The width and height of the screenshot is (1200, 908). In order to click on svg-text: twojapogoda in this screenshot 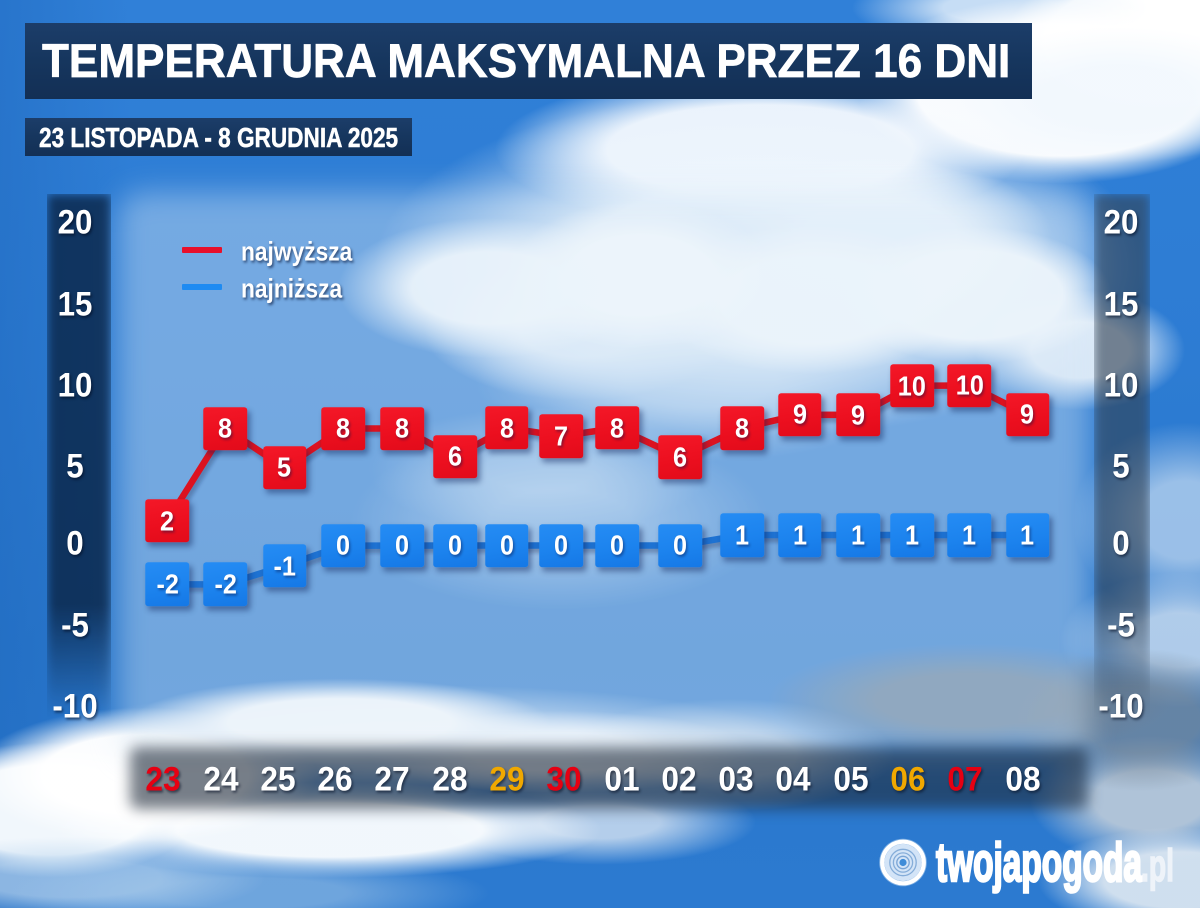, I will do `click(1039, 864)`.